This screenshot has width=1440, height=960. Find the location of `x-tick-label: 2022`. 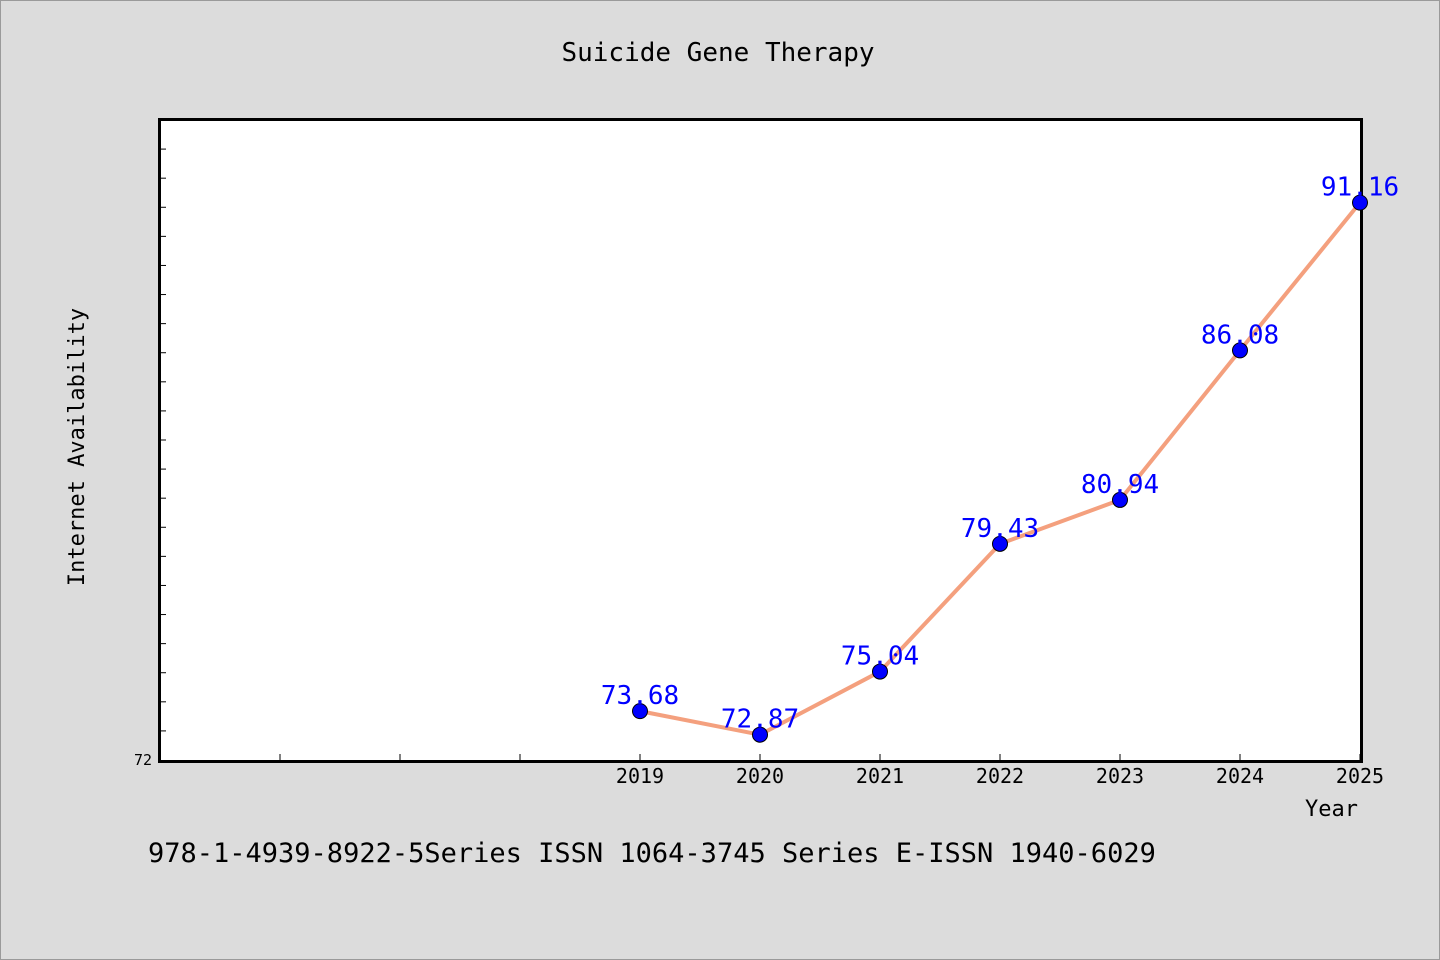

x-tick-label: 2022 is located at coordinates (1000, 776).